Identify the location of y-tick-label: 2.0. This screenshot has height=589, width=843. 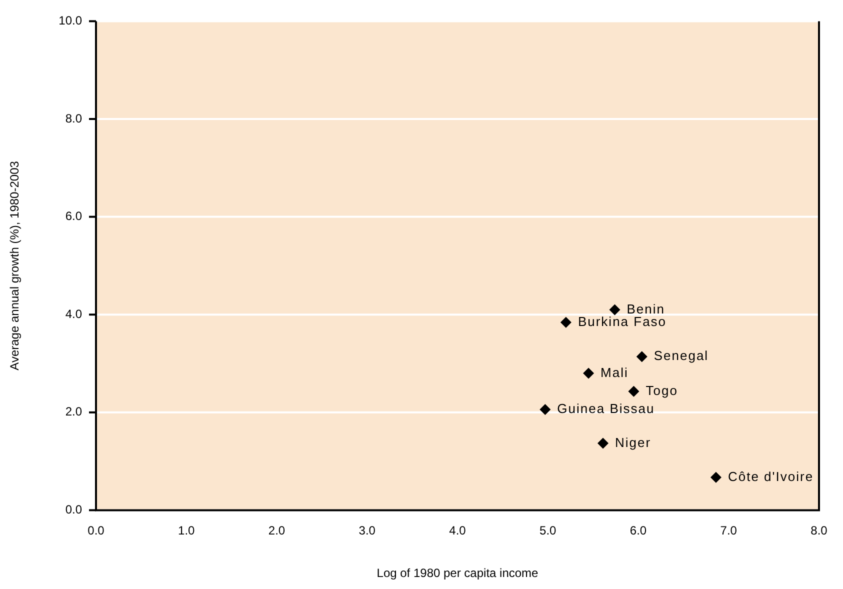
(73, 411).